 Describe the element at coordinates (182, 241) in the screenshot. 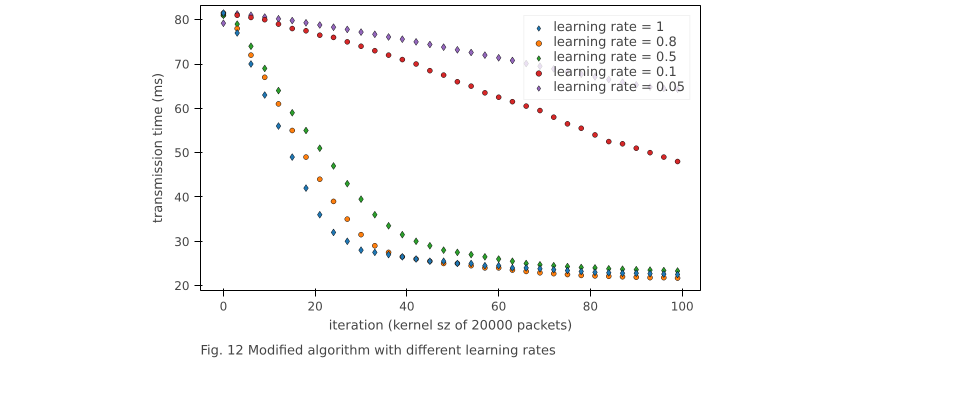

I see `y-tick-label: 30` at that location.